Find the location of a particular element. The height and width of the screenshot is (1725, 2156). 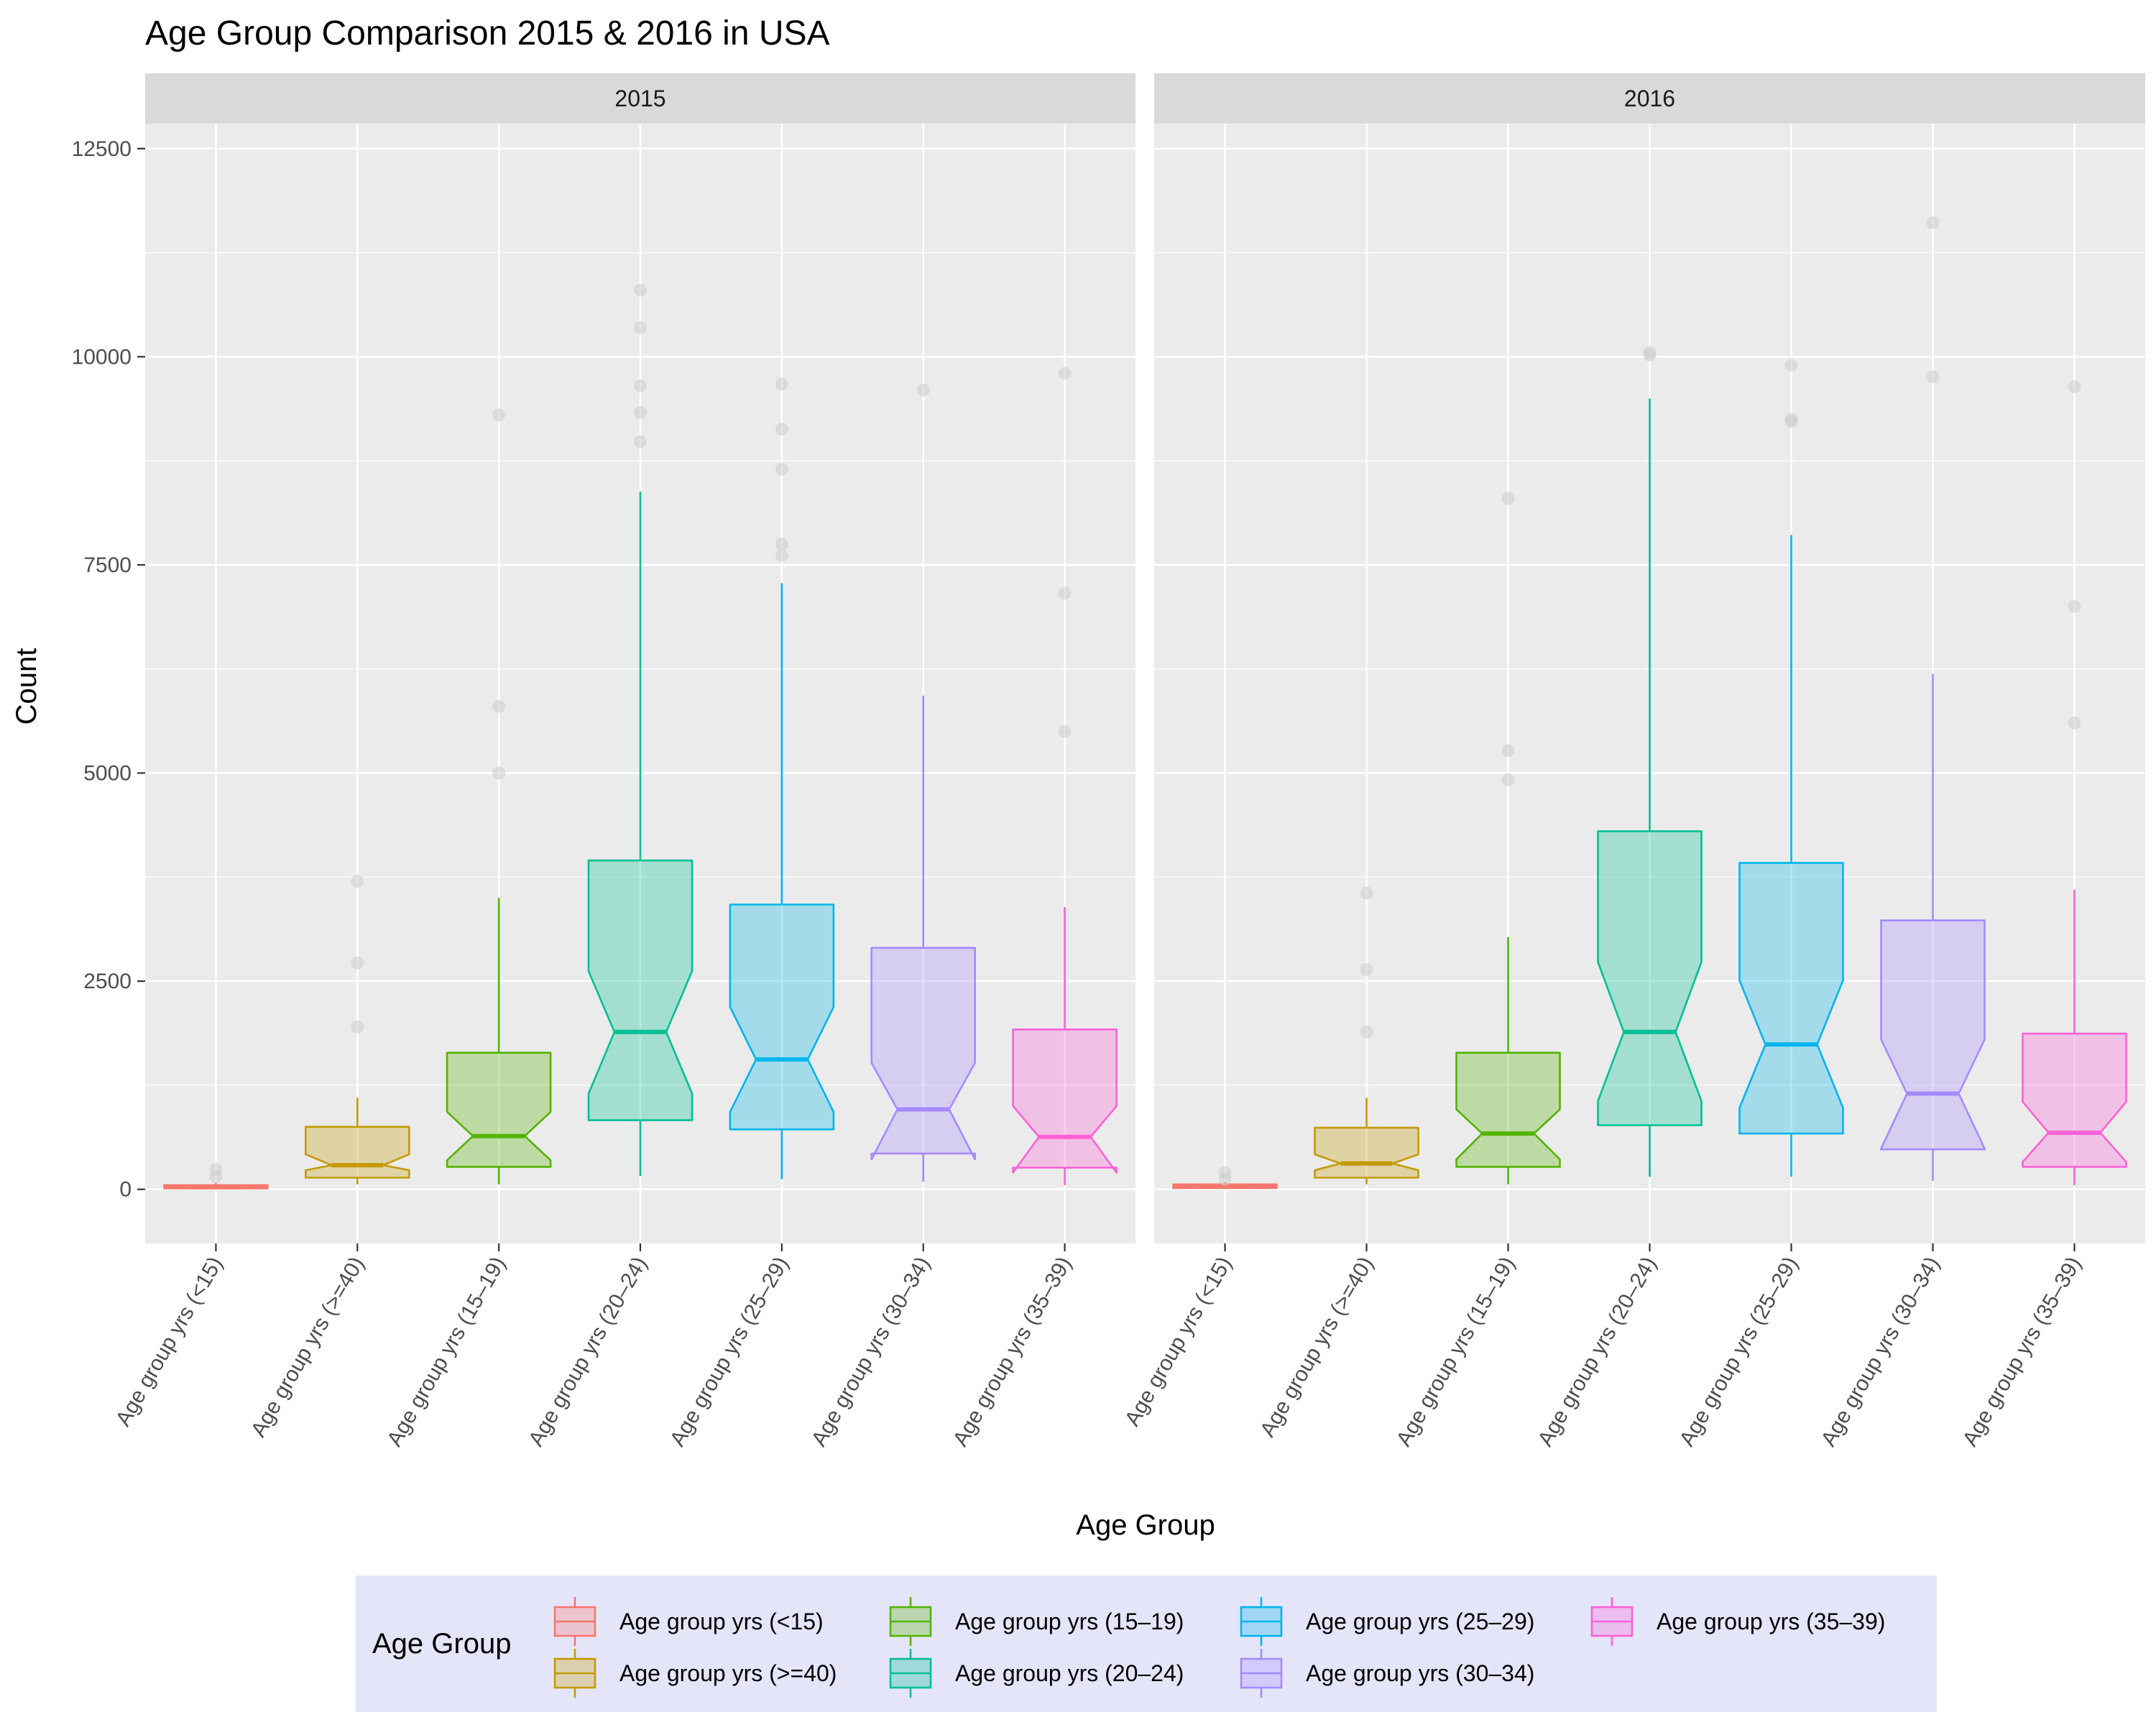

legend-item-age-group-yrs-30-34: Age group yrs (30–34) is located at coordinates (1387, 1673).